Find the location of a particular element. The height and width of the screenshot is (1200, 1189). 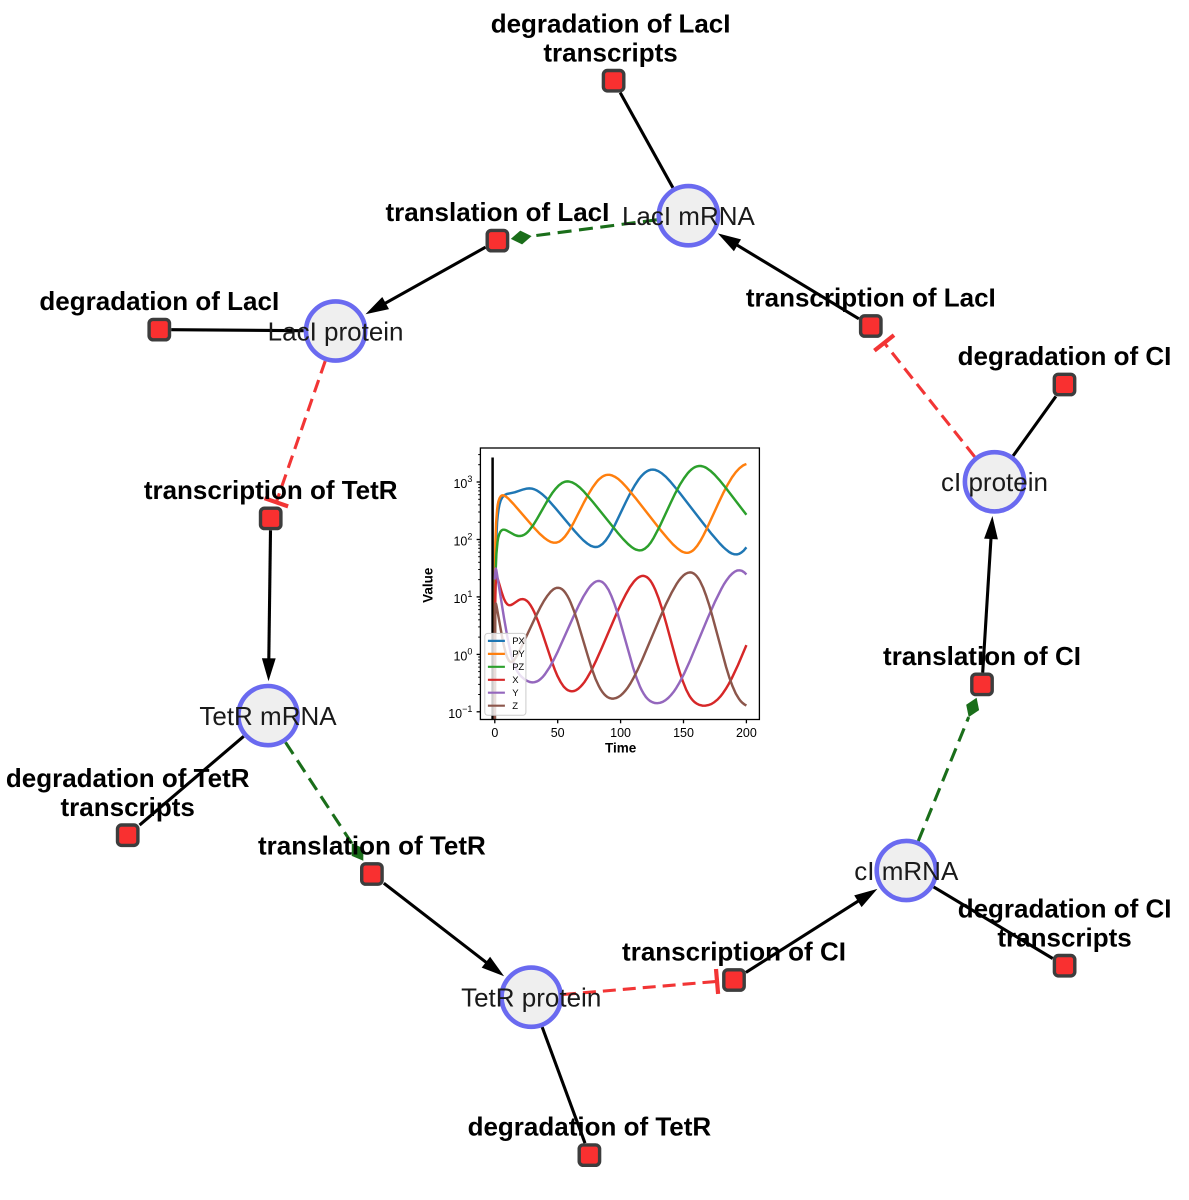

svg-text: transcription of TetR is located at coordinates (271, 490).